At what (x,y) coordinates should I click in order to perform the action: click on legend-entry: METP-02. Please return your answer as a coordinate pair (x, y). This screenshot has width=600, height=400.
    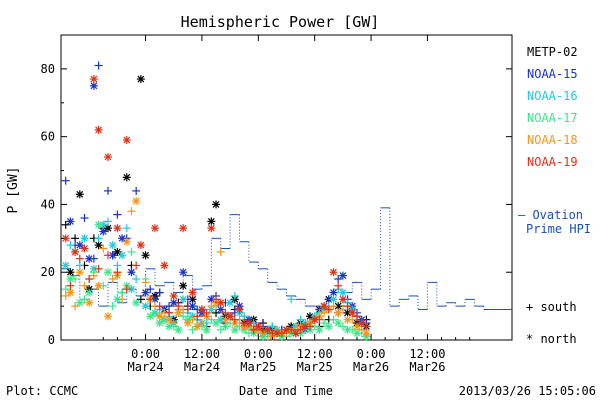
    Looking at the image, I should click on (552, 52).